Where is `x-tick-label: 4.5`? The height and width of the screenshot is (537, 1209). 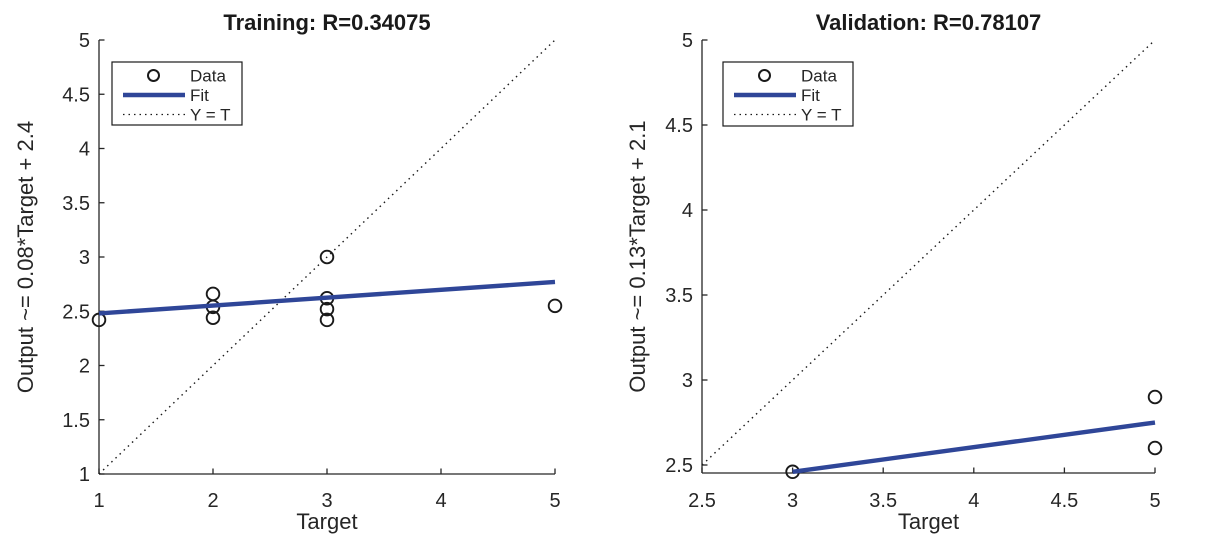
x-tick-label: 4.5 is located at coordinates (1064, 501).